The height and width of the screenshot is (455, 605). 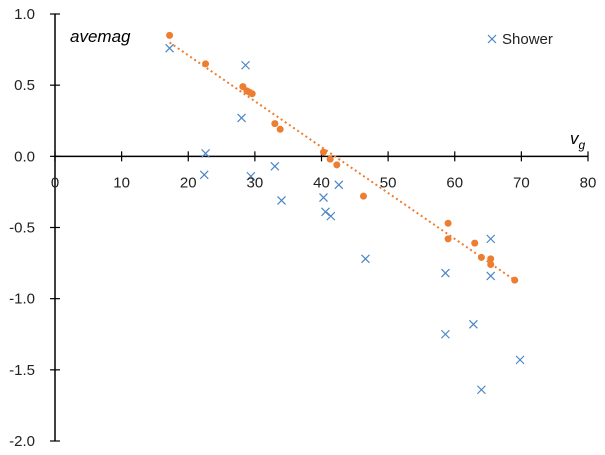 What do you see at coordinates (388, 182) in the screenshot?
I see `x-tick-label: 50` at bounding box center [388, 182].